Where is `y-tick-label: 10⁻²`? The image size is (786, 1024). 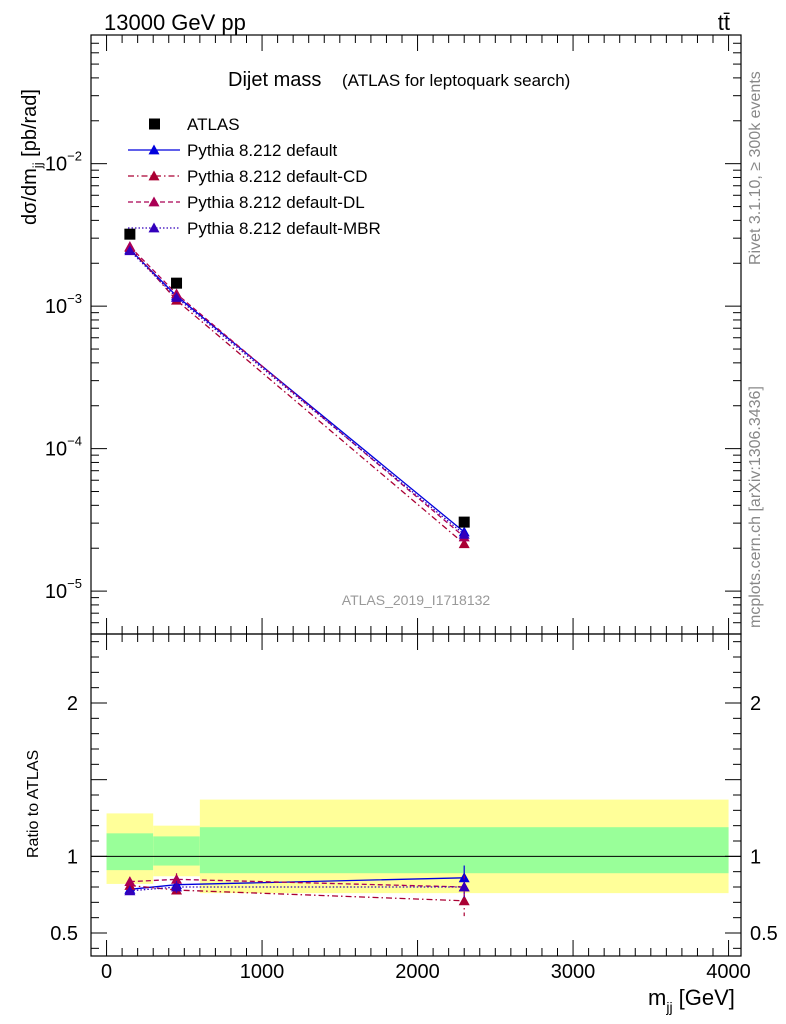
y-tick-label: 10⁻² is located at coordinates (63, 162).